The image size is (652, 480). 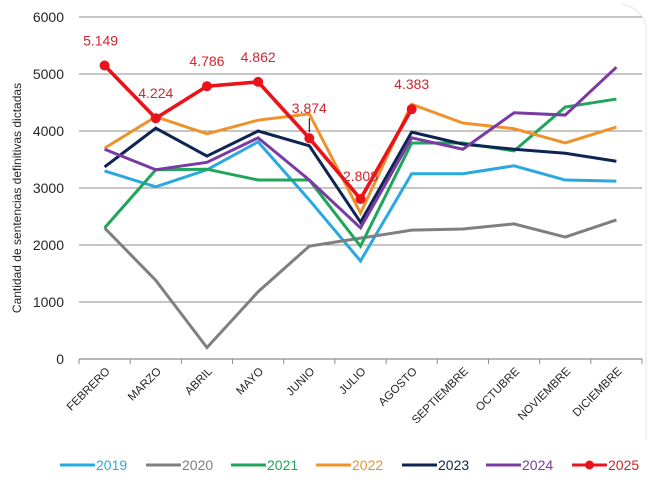 What do you see at coordinates (598, 392) in the screenshot?
I see `x-category-label: DICIEMBRE` at bounding box center [598, 392].